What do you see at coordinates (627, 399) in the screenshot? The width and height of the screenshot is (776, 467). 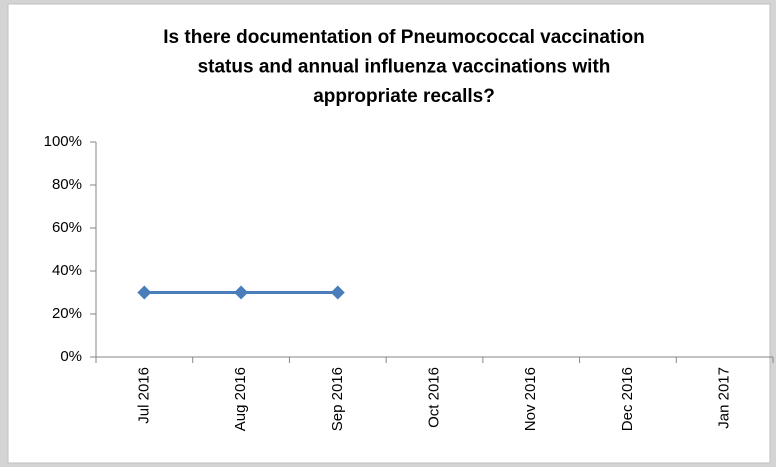 I see `x-tick-label: Dec 2016` at bounding box center [627, 399].